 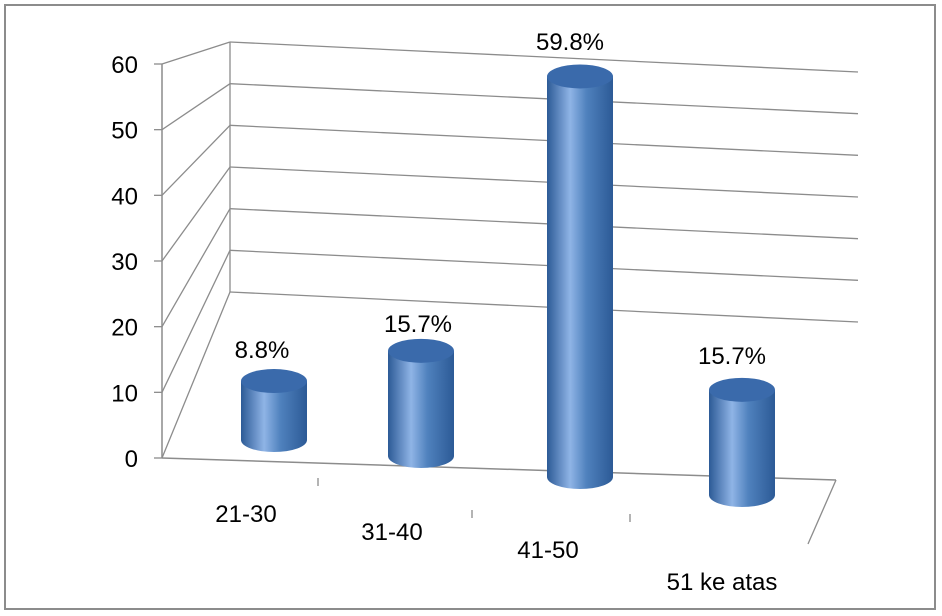 What do you see at coordinates (124, 262) in the screenshot?
I see `y-tick-label: 30` at bounding box center [124, 262].